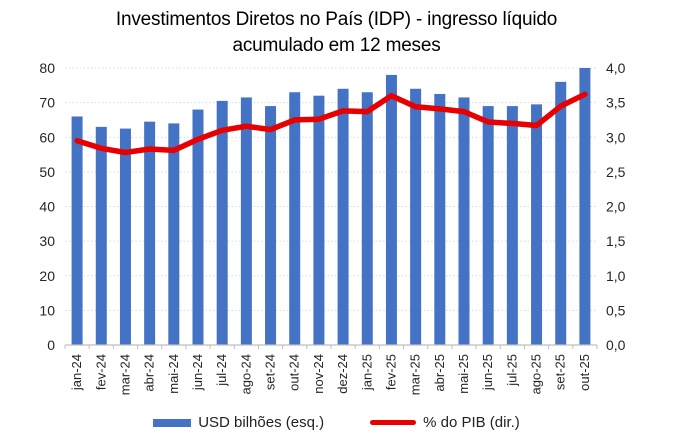  I want to click on x-axis-label-ago-25: ago-25, so click(536, 374).